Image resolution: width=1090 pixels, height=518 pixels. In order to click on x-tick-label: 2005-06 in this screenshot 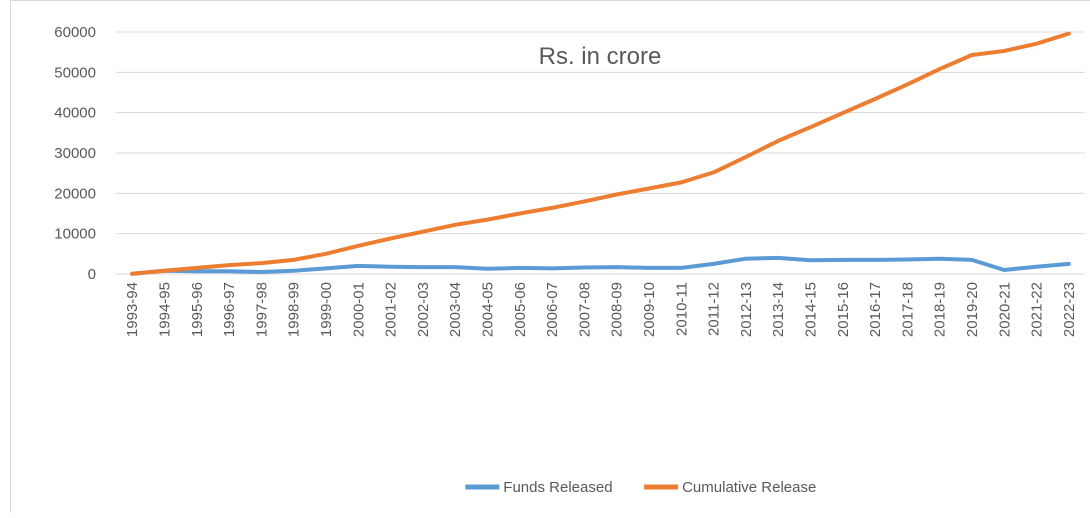, I will do `click(520, 309)`.